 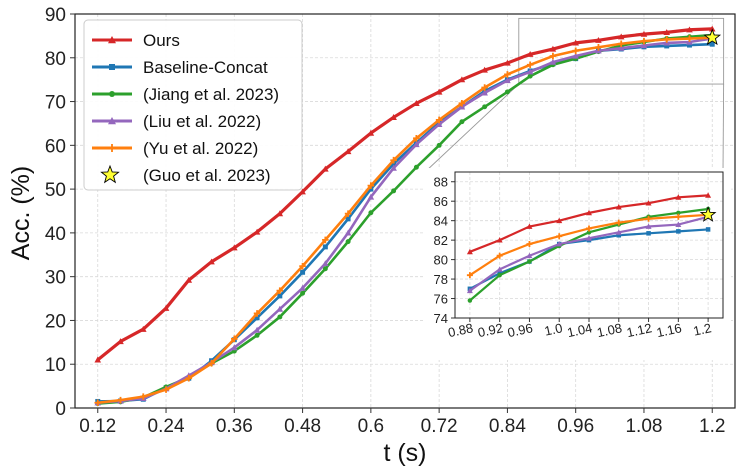 What do you see at coordinates (55, 278) in the screenshot?
I see `y-tick-label: 30` at bounding box center [55, 278].